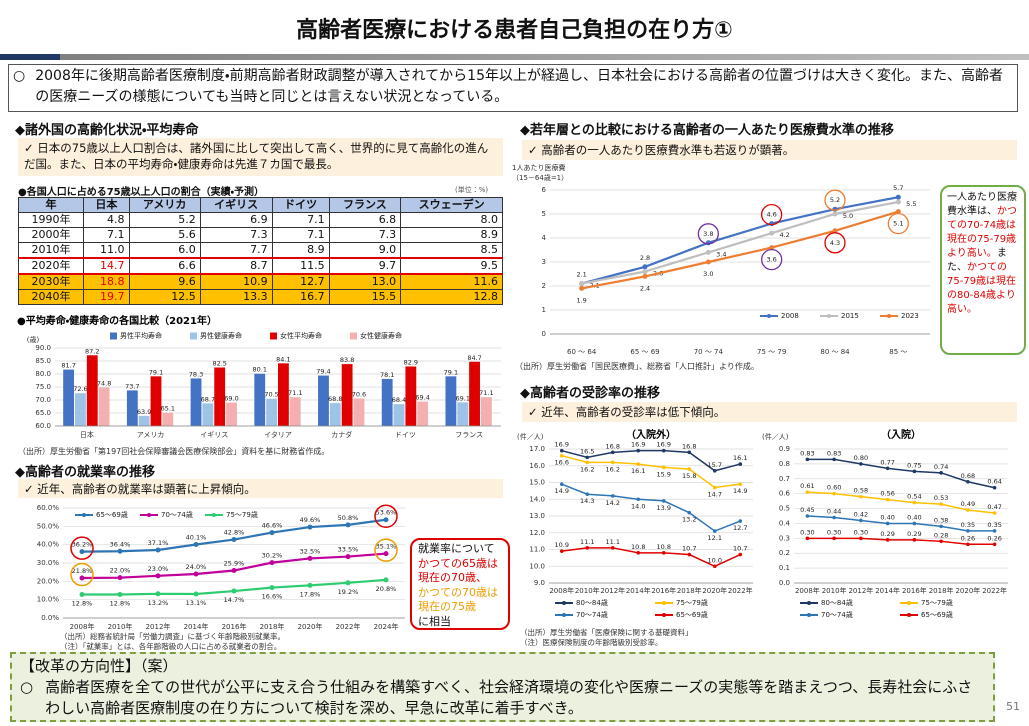 This screenshot has width=1029, height=726. I want to click on y-tick-label: 0.9, so click(784, 449).